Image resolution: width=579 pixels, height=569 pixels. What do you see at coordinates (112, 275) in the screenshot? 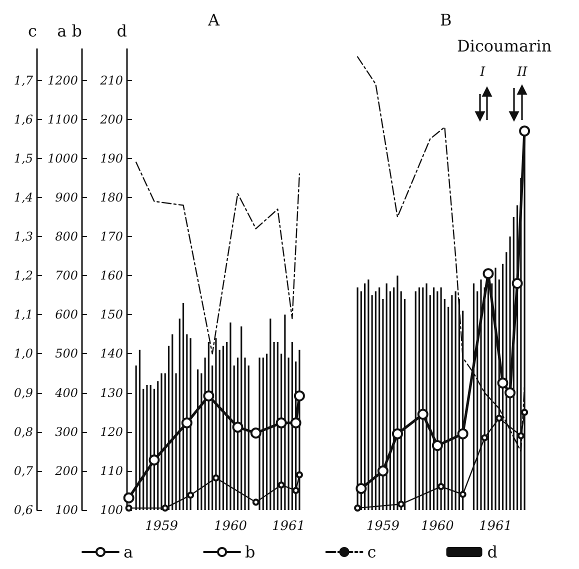
I see `y-tick-label: 160` at bounding box center [112, 275].